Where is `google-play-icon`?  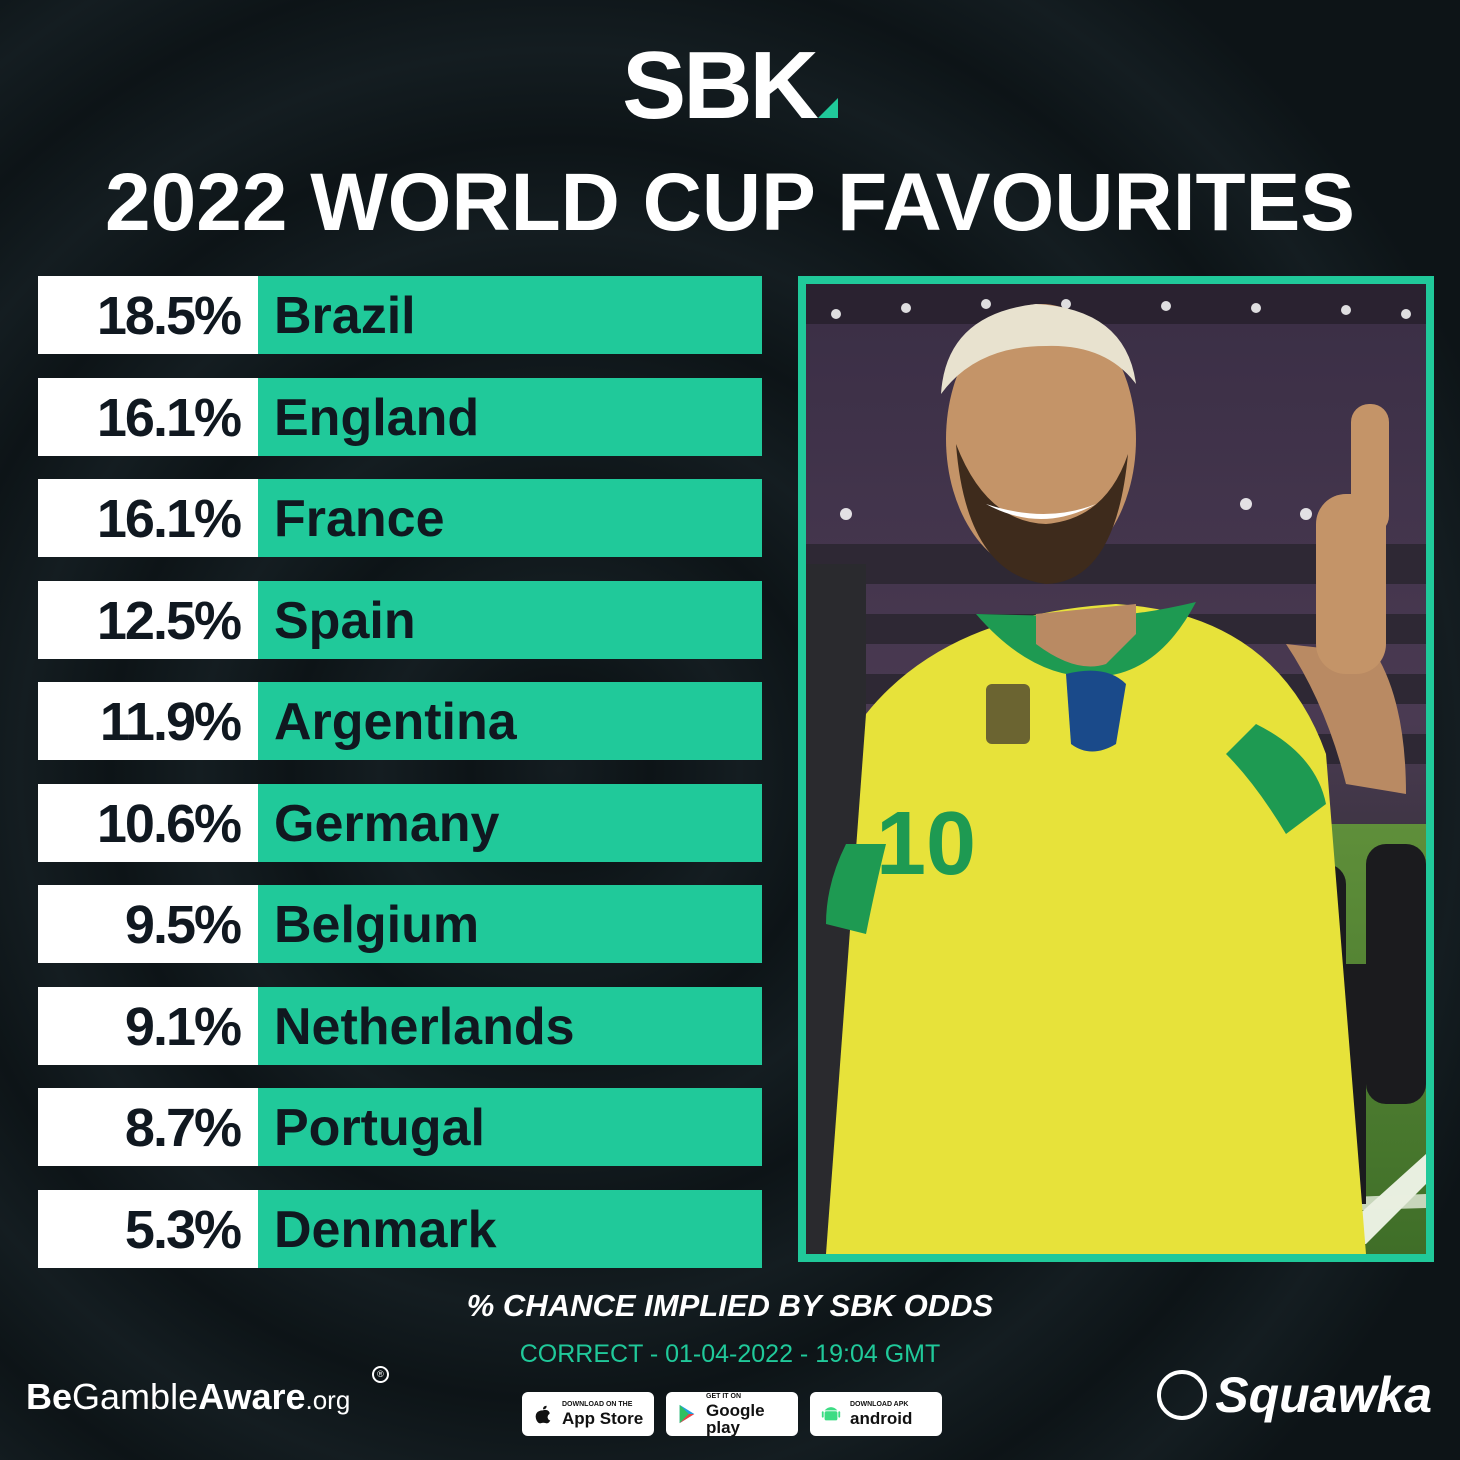 google-play-icon is located at coordinates (687, 1414).